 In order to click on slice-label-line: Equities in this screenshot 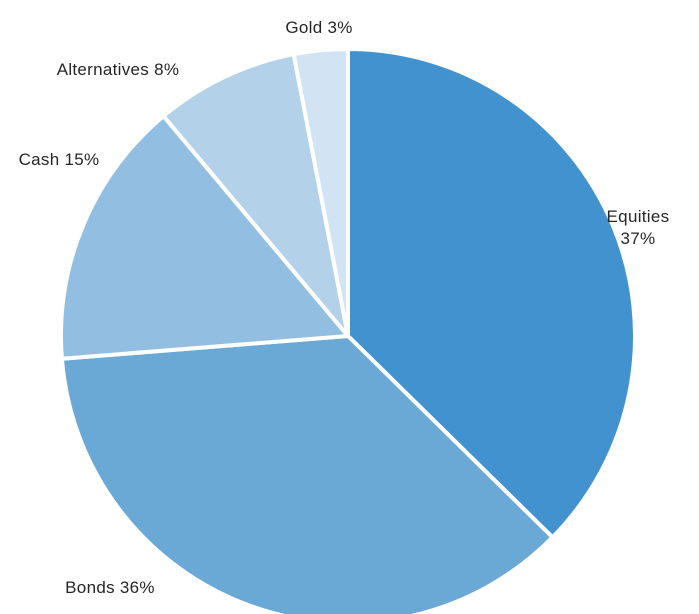, I will do `click(638, 216)`.